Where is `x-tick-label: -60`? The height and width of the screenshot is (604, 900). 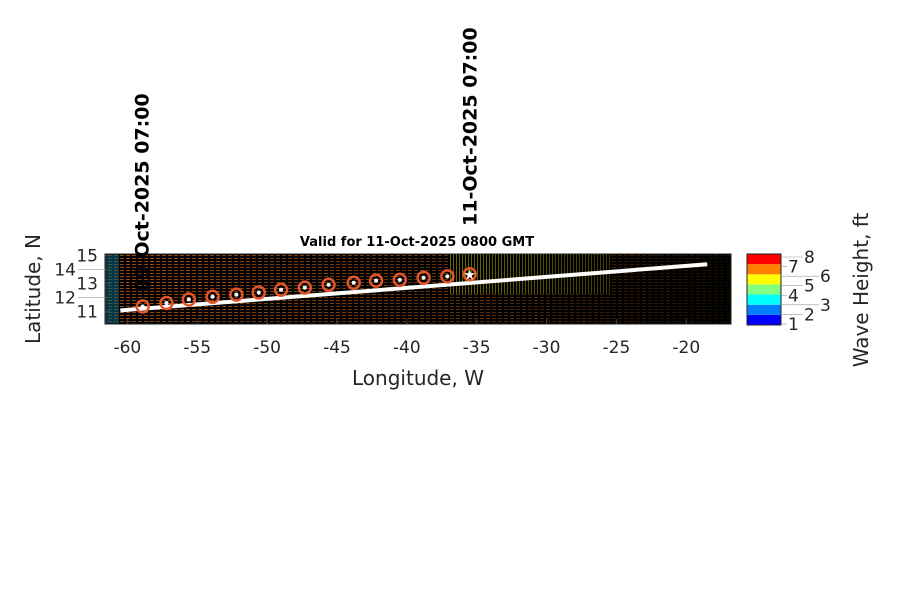 x-tick-label: -60 is located at coordinates (127, 348).